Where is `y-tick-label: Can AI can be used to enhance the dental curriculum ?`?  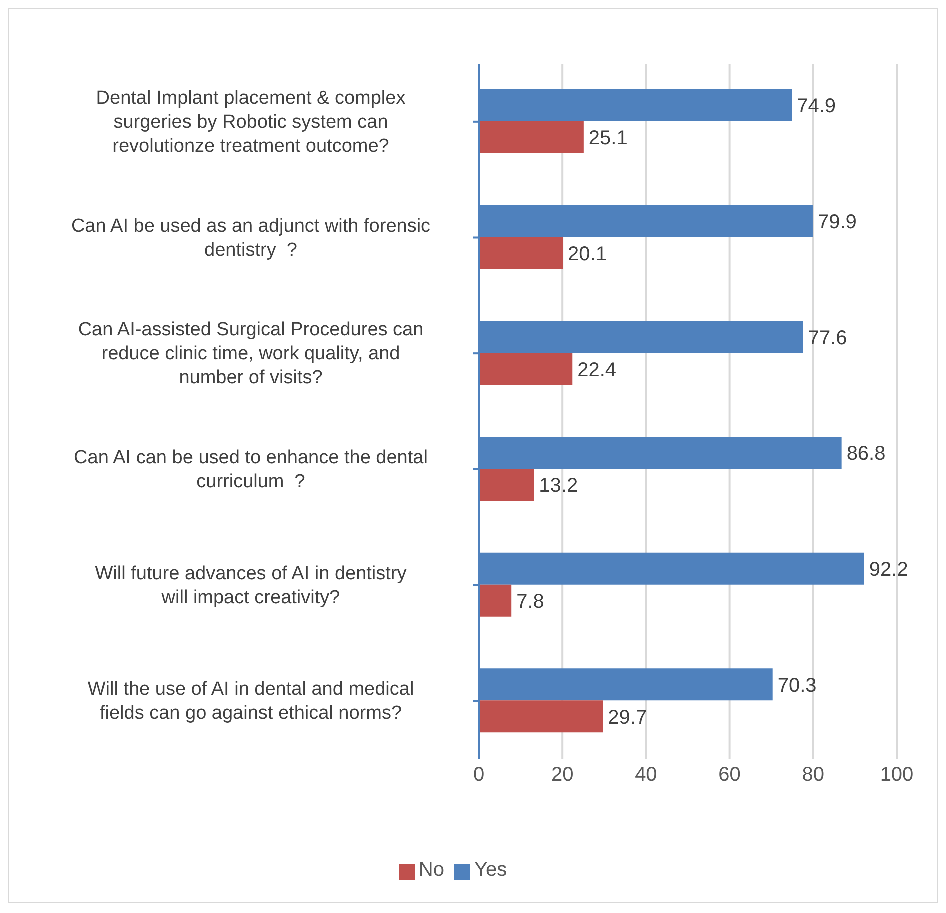 y-tick-label: Can AI can be used to enhance the dental curriculum ? is located at coordinates (251, 469).